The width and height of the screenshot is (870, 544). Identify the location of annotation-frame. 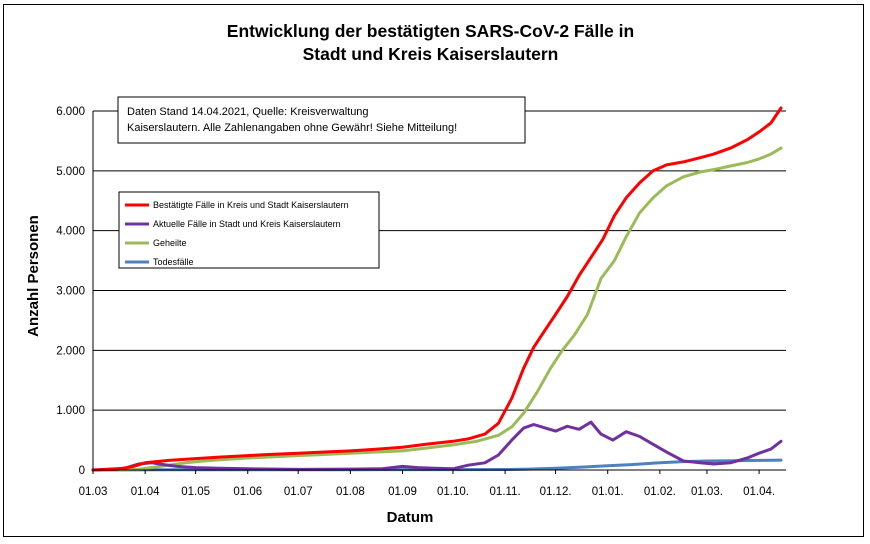
(321, 120).